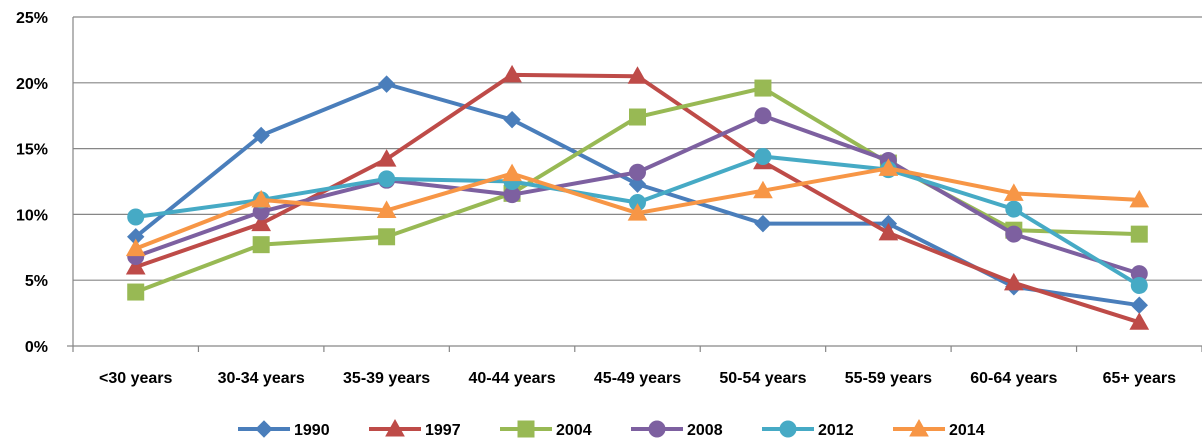  Describe the element at coordinates (1013, 378) in the screenshot. I see `x-tick-label: 60-64 years` at that location.